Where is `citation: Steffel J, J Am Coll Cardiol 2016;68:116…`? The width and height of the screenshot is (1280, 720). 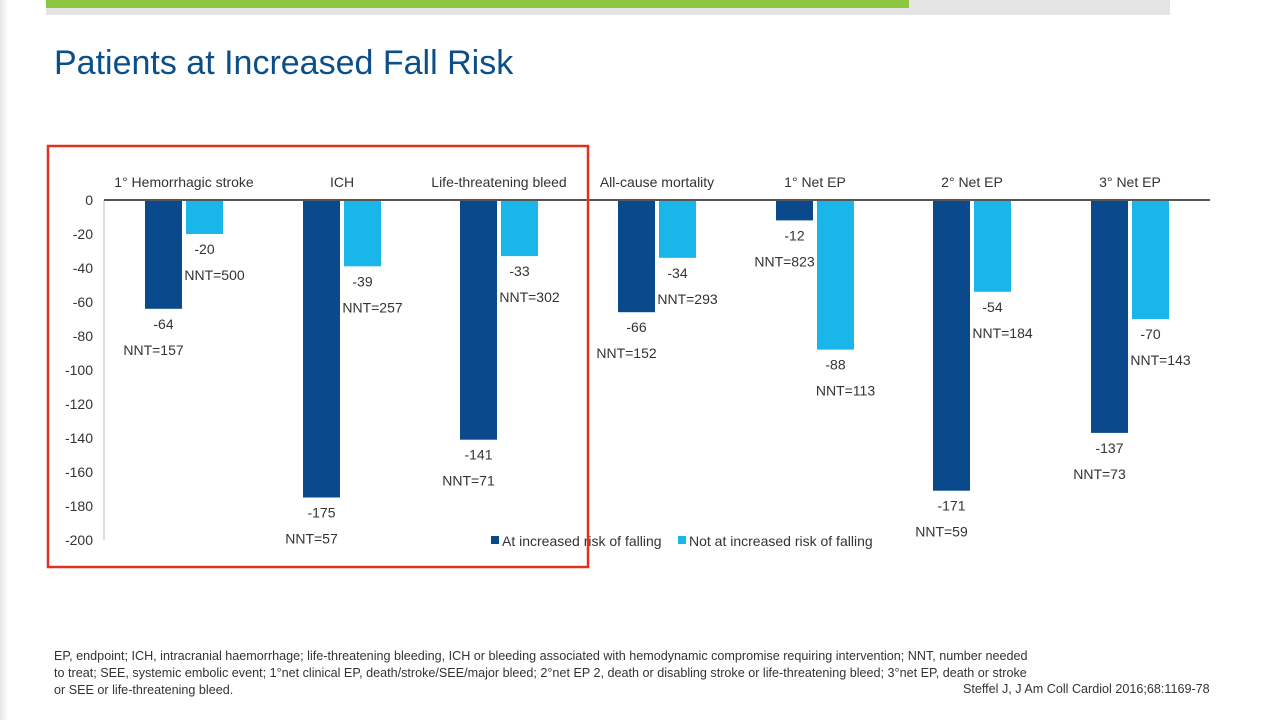
citation: Steffel J, J Am Coll Cardiol 2016;68:116… is located at coordinates (1086, 689).